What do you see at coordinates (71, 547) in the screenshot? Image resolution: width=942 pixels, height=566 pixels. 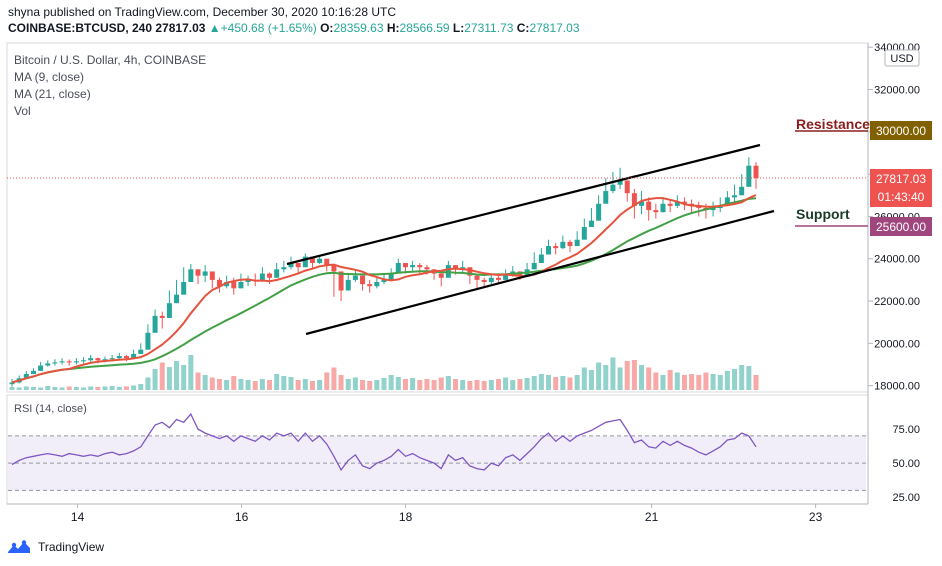 I see `footer-brand: TradingView` at bounding box center [71, 547].